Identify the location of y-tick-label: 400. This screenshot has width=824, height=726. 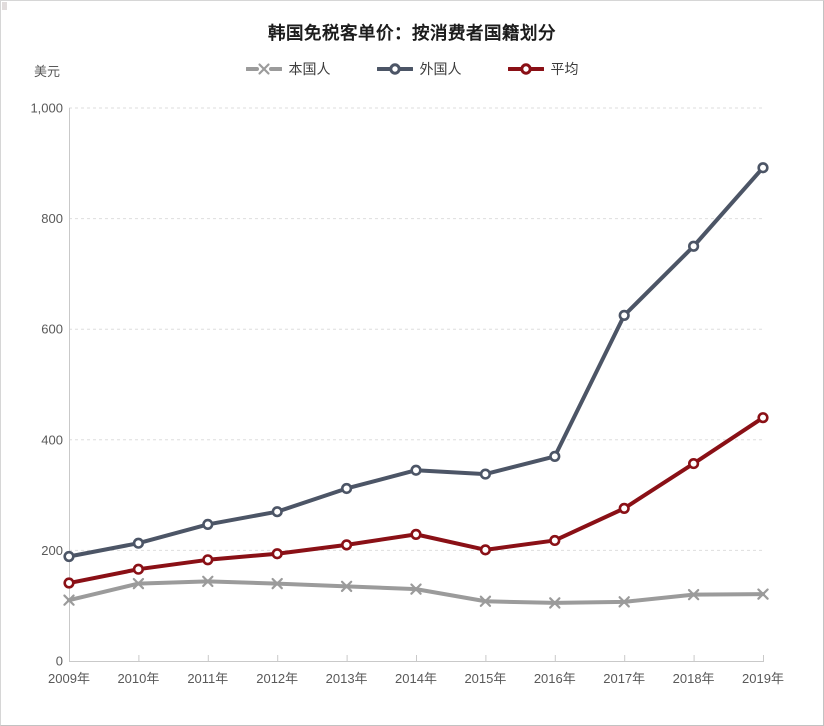
(52, 439).